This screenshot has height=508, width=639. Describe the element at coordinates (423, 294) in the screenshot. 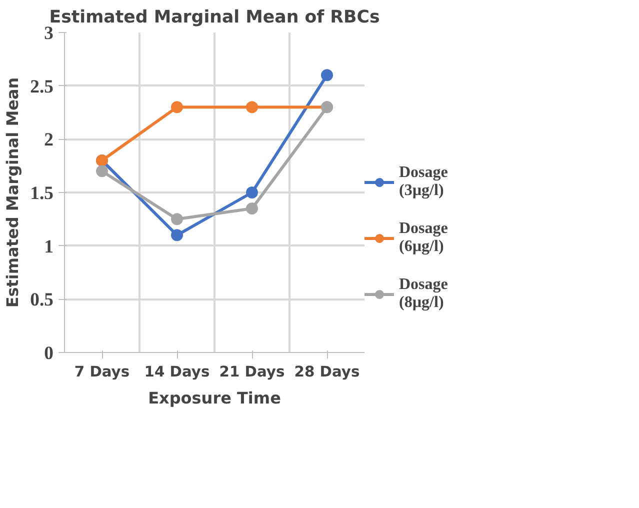

I see `legend-label: Dosage (8µg/l)` at that location.